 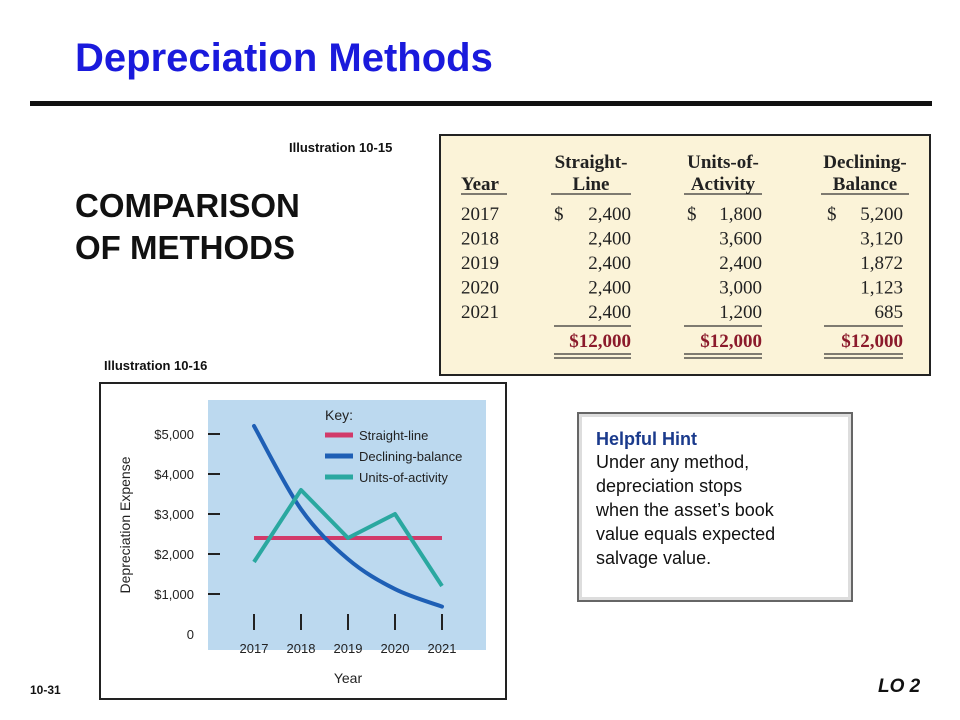 What do you see at coordinates (254, 648) in the screenshot?
I see `x-tick-label: 2017` at bounding box center [254, 648].